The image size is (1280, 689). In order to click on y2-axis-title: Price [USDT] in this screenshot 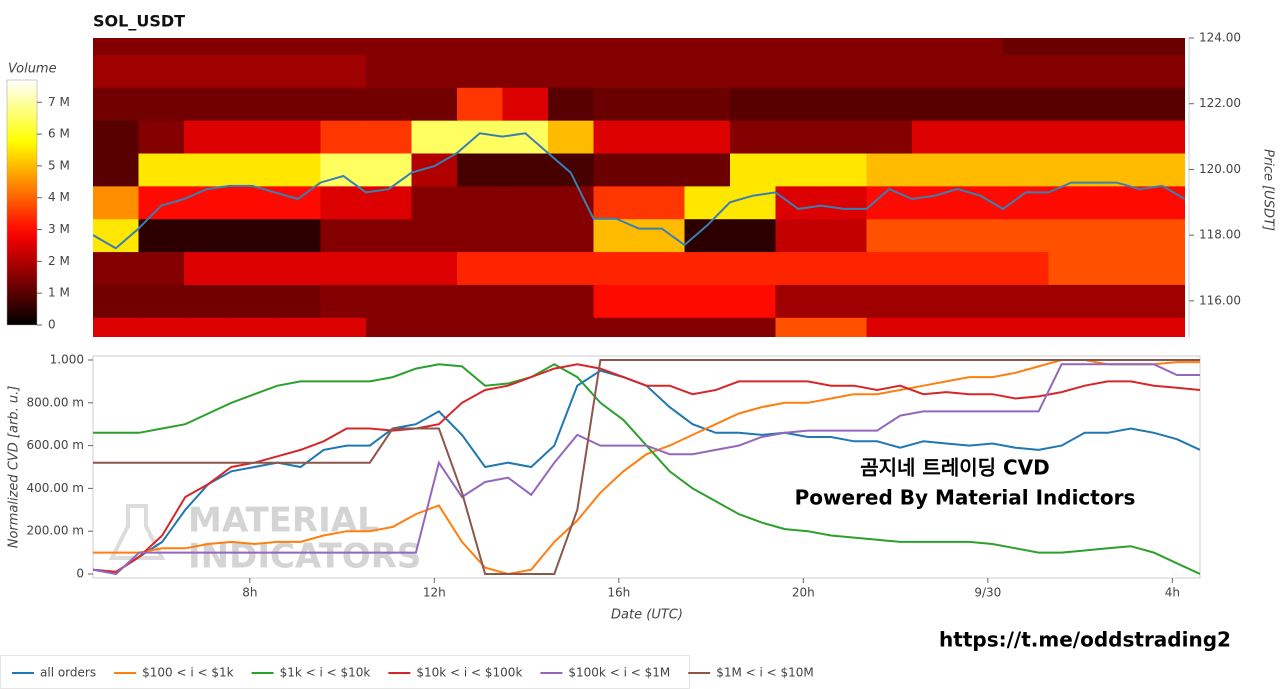, I will do `click(1268, 190)`.